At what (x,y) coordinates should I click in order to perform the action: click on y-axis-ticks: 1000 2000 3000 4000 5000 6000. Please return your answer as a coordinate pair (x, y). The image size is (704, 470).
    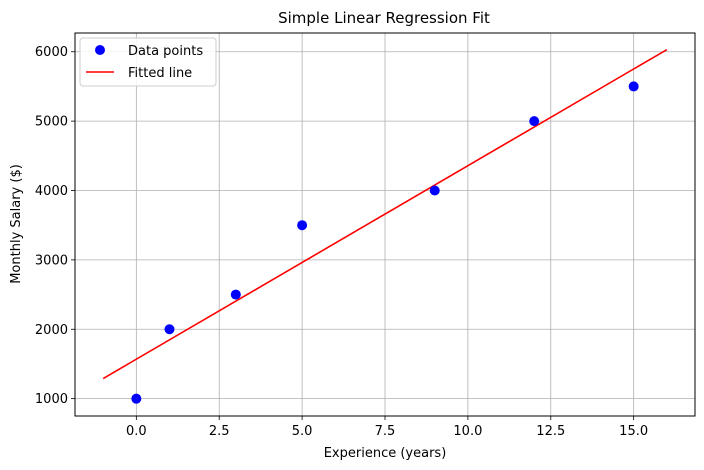
    Looking at the image, I should click on (55, 226).